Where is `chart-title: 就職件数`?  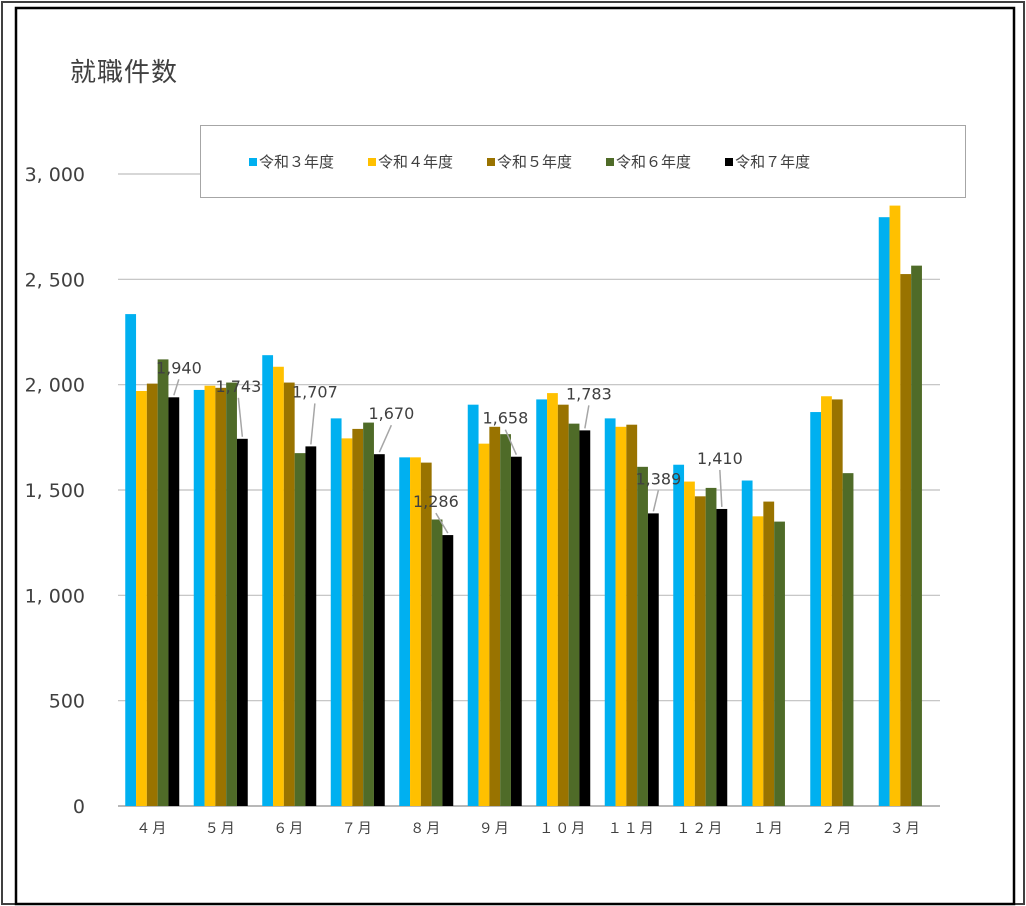
chart-title: 就職件数 is located at coordinates (124, 73).